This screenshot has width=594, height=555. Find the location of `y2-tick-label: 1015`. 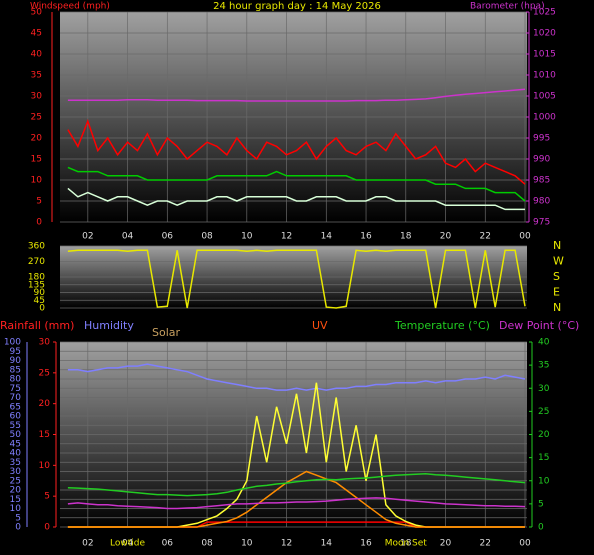

y2-tick-label: 1015 is located at coordinates (544, 55).